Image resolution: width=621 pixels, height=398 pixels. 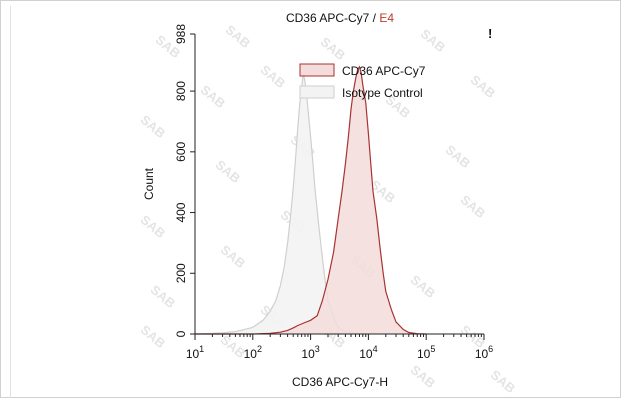 What do you see at coordinates (181, 34) in the screenshot?
I see `y-tick-label: 988` at bounding box center [181, 34].